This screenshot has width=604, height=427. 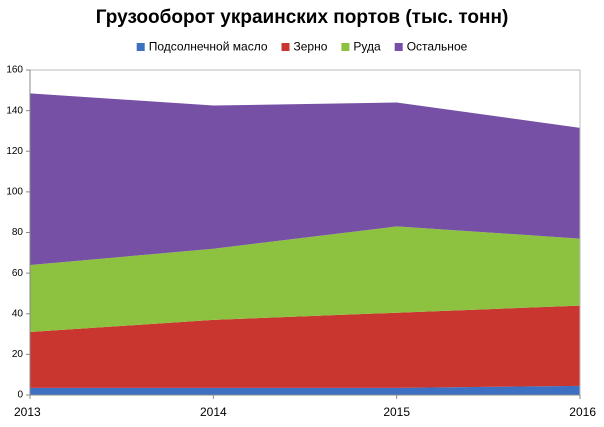 What do you see at coordinates (20, 395) in the screenshot?
I see `y-tick-label: 0` at bounding box center [20, 395].